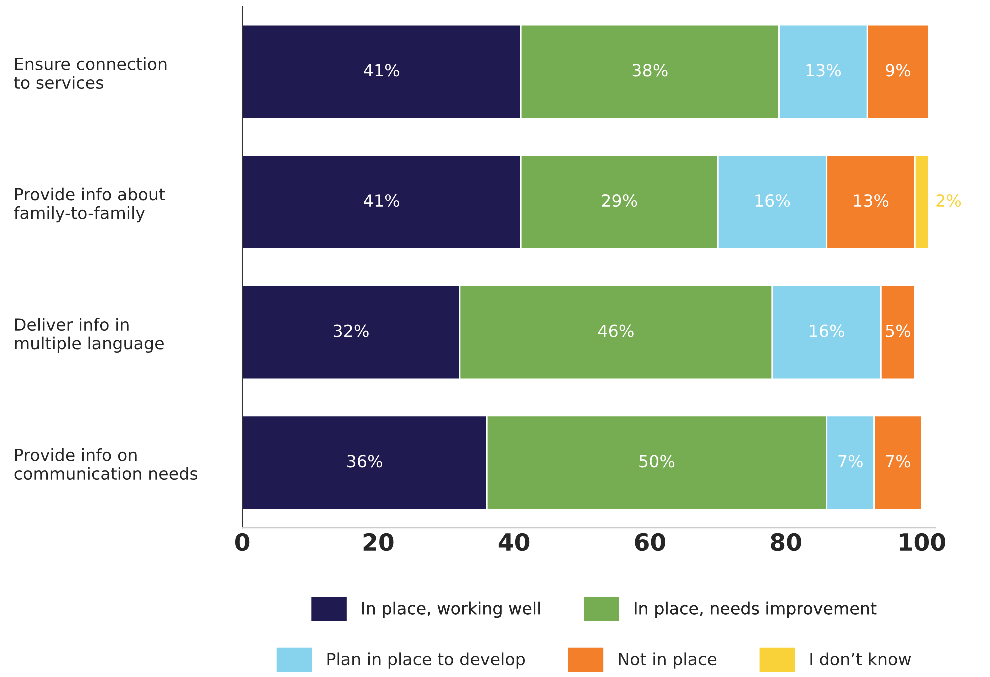  I want to click on data-label: 5%, so click(898, 331).